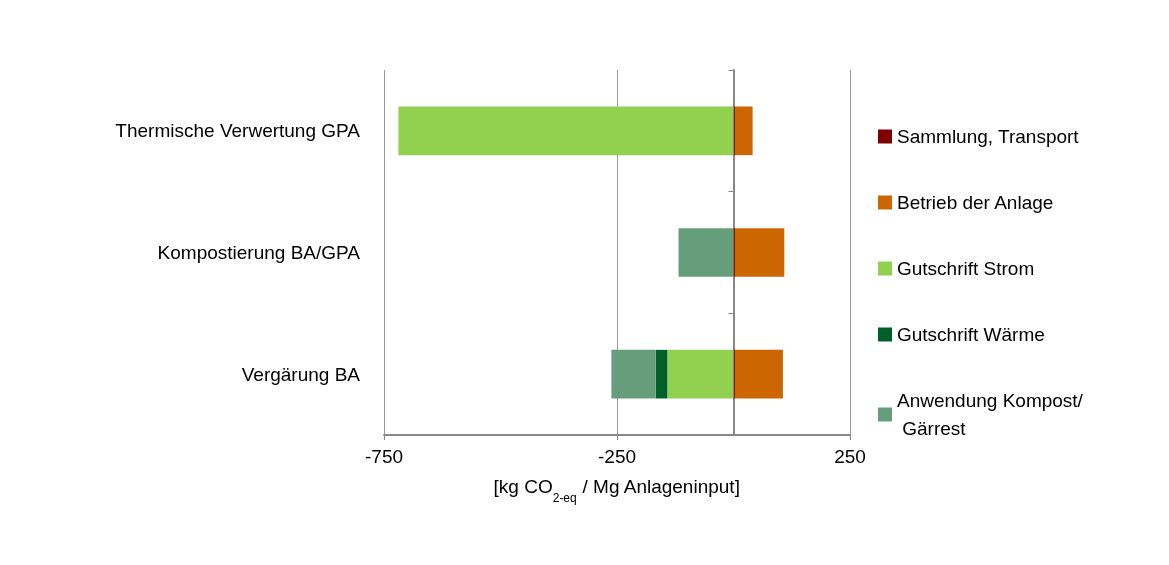 This screenshot has height=565, width=1169. I want to click on y-tick-label: Kompostierung BA/GPA, so click(259, 252).